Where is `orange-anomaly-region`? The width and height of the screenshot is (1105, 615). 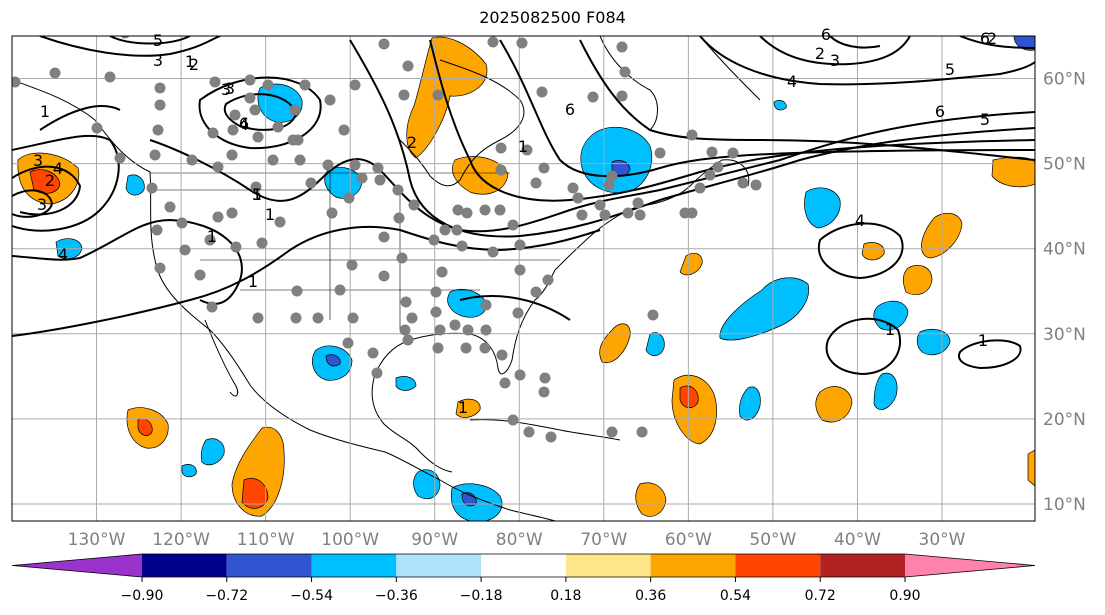 orange-anomaly-region is located at coordinates (873, 251).